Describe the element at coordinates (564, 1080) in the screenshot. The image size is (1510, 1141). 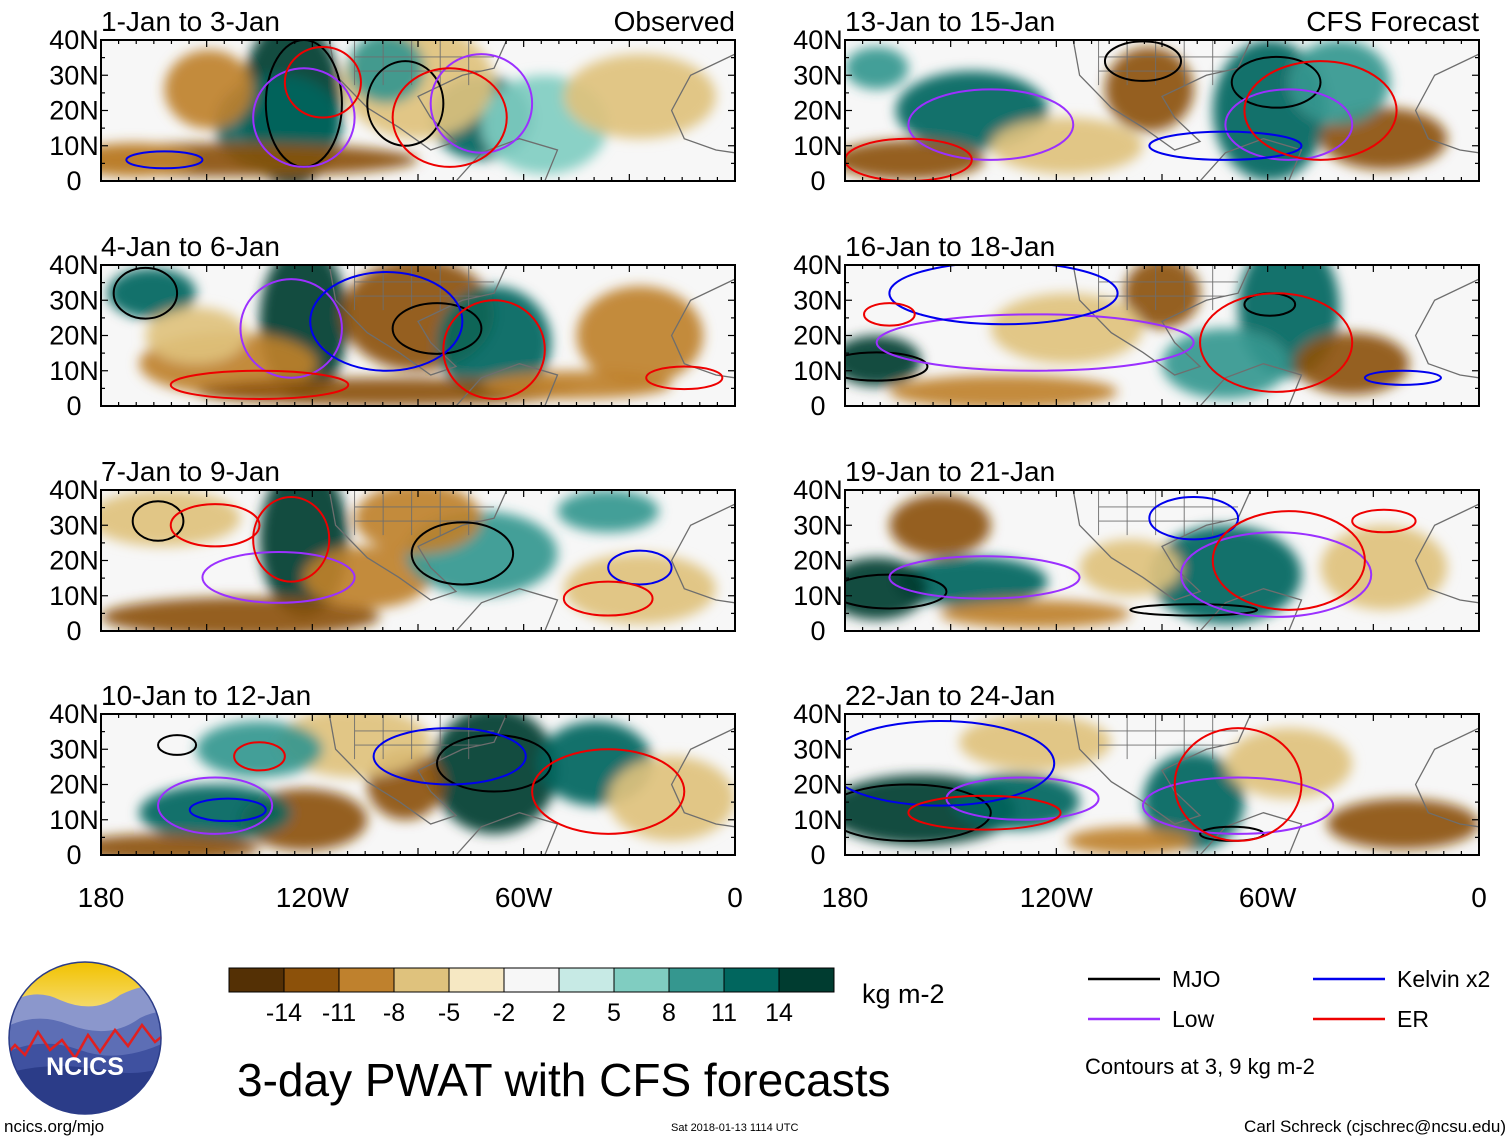
I see `figure-title: 3-day PWAT with CFS forecasts` at that location.